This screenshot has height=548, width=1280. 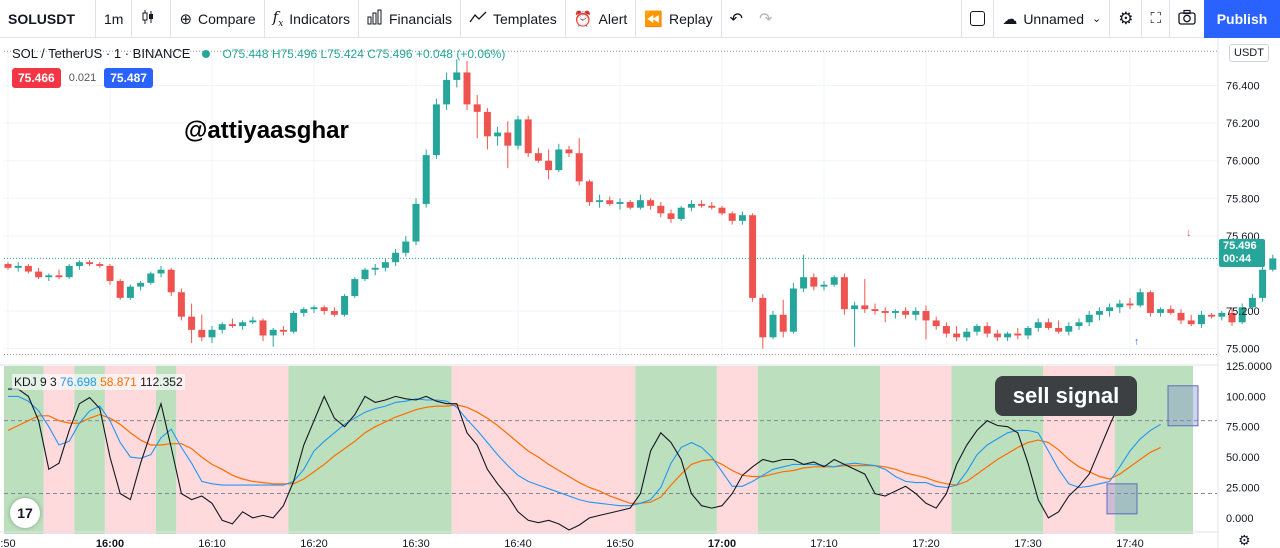 I want to click on time-axis-tick: :50, so click(x=7, y=543).